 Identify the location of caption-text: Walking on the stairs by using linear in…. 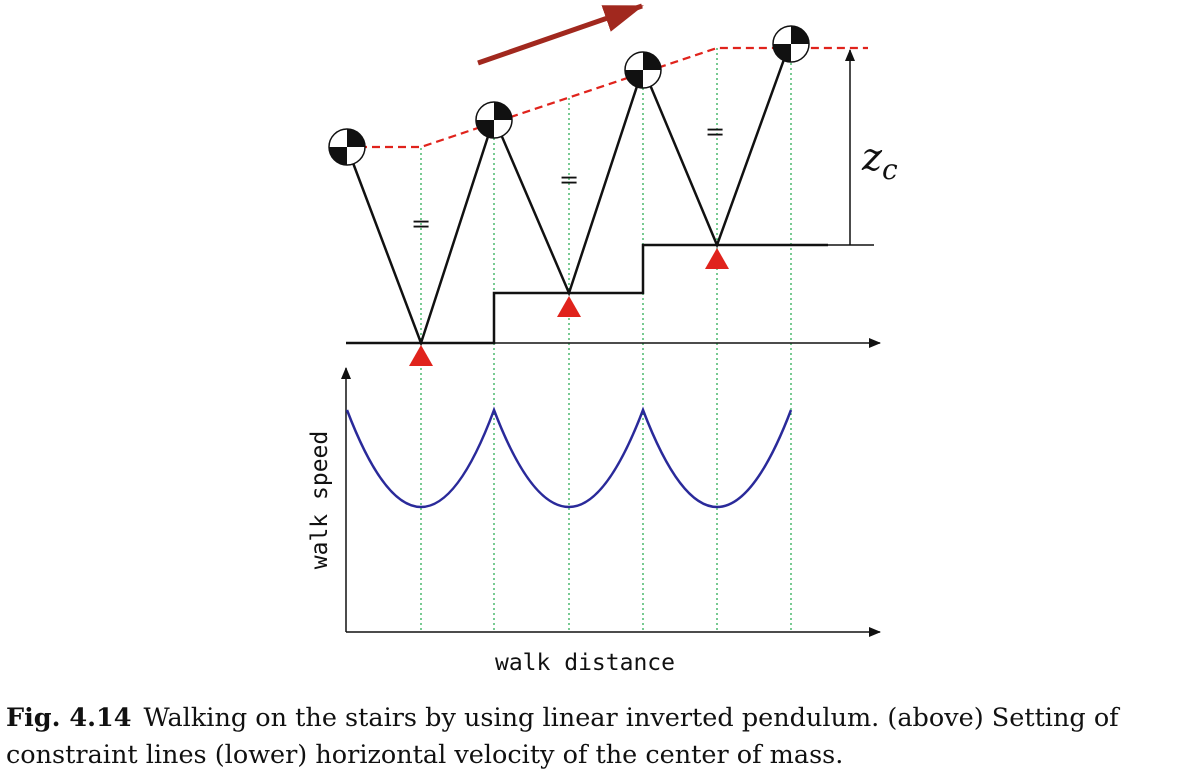
(562, 736).